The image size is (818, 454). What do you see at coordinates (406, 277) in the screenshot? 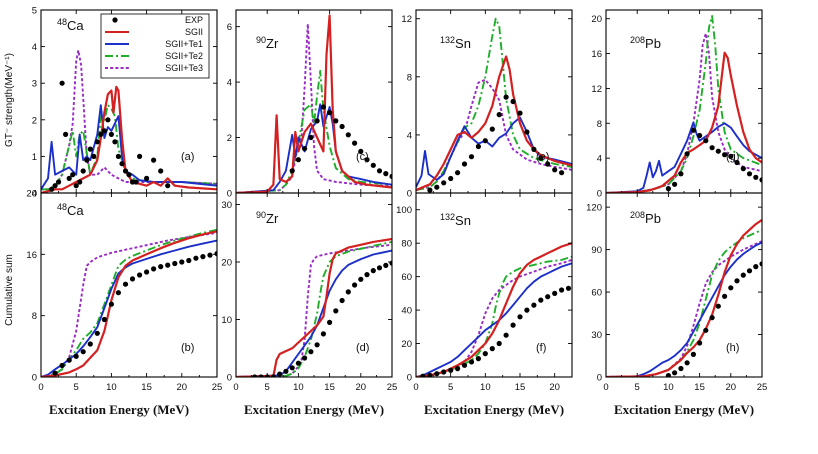
I see `y-tick-label: 60` at bounding box center [406, 277].